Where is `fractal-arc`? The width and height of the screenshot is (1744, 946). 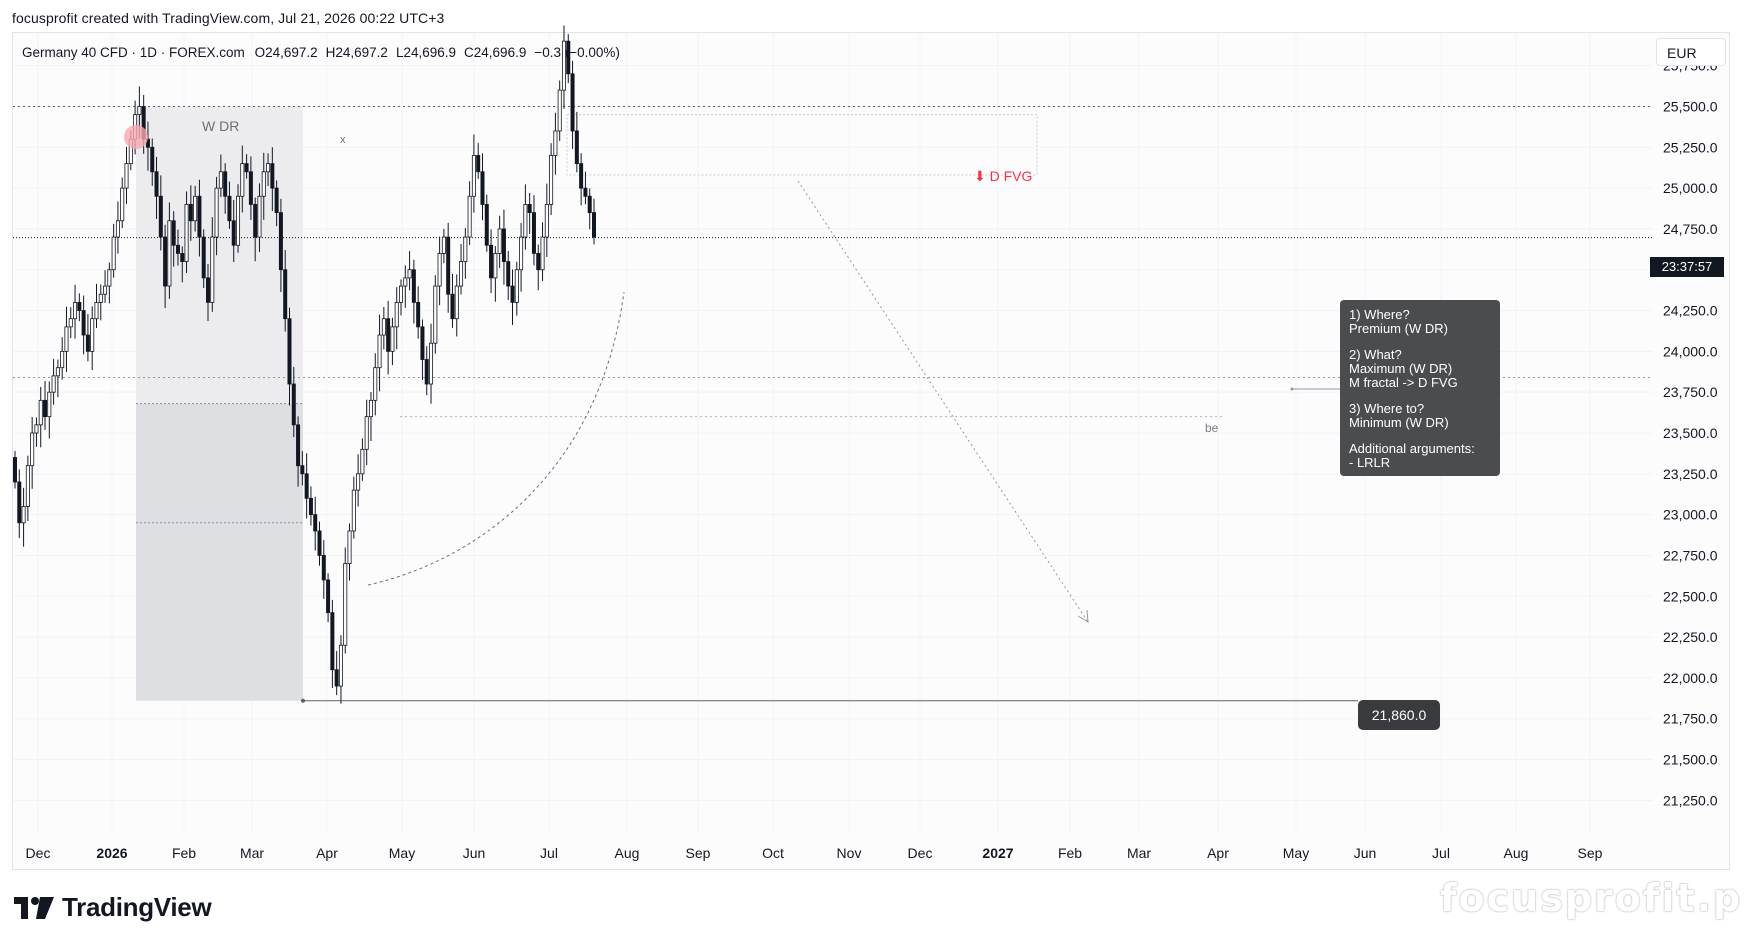 fractal-arc is located at coordinates (496, 438).